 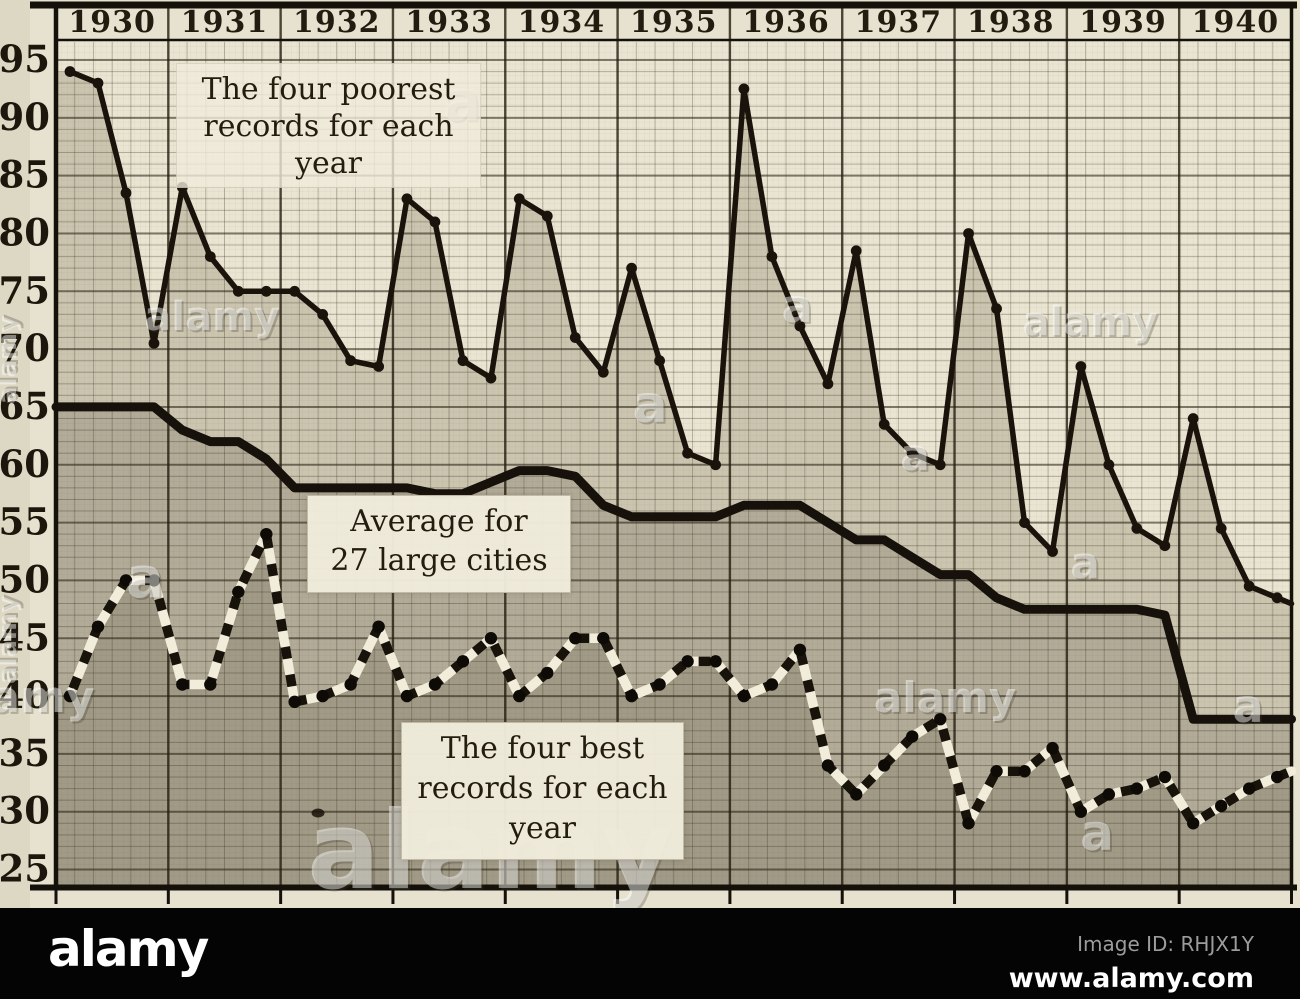 I want to click on svg-text: 60, so click(x=25, y=464).